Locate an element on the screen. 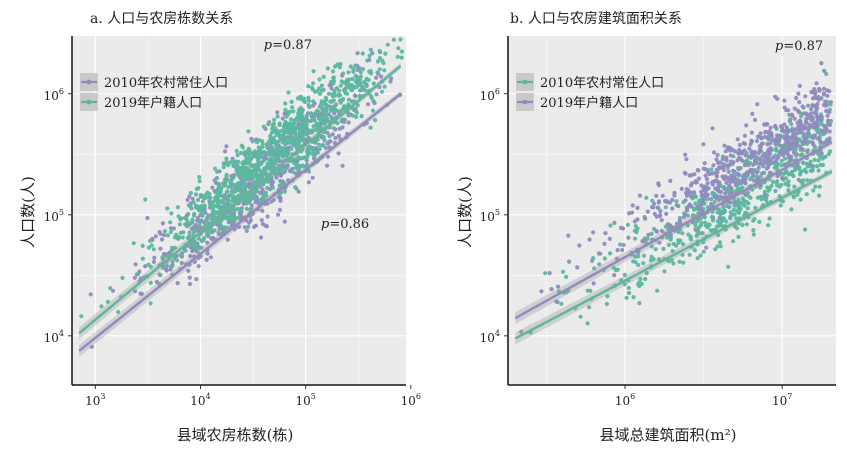 The height and width of the screenshot is (453, 847). x-tick-label: 106 is located at coordinates (625, 400).